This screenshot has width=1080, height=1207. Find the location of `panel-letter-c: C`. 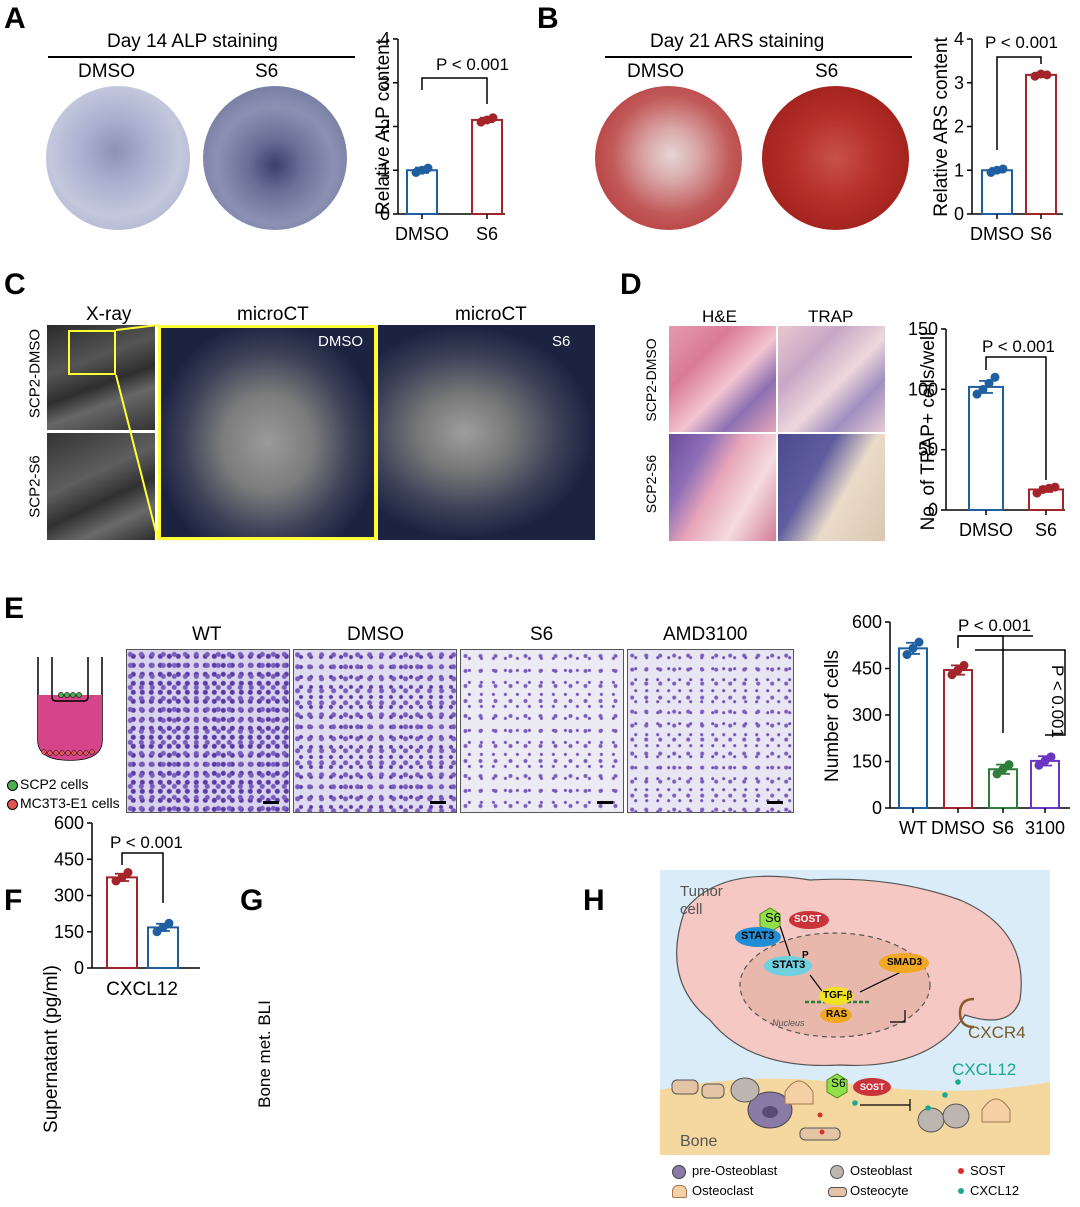

panel-letter-c: C is located at coordinates (15, 284).